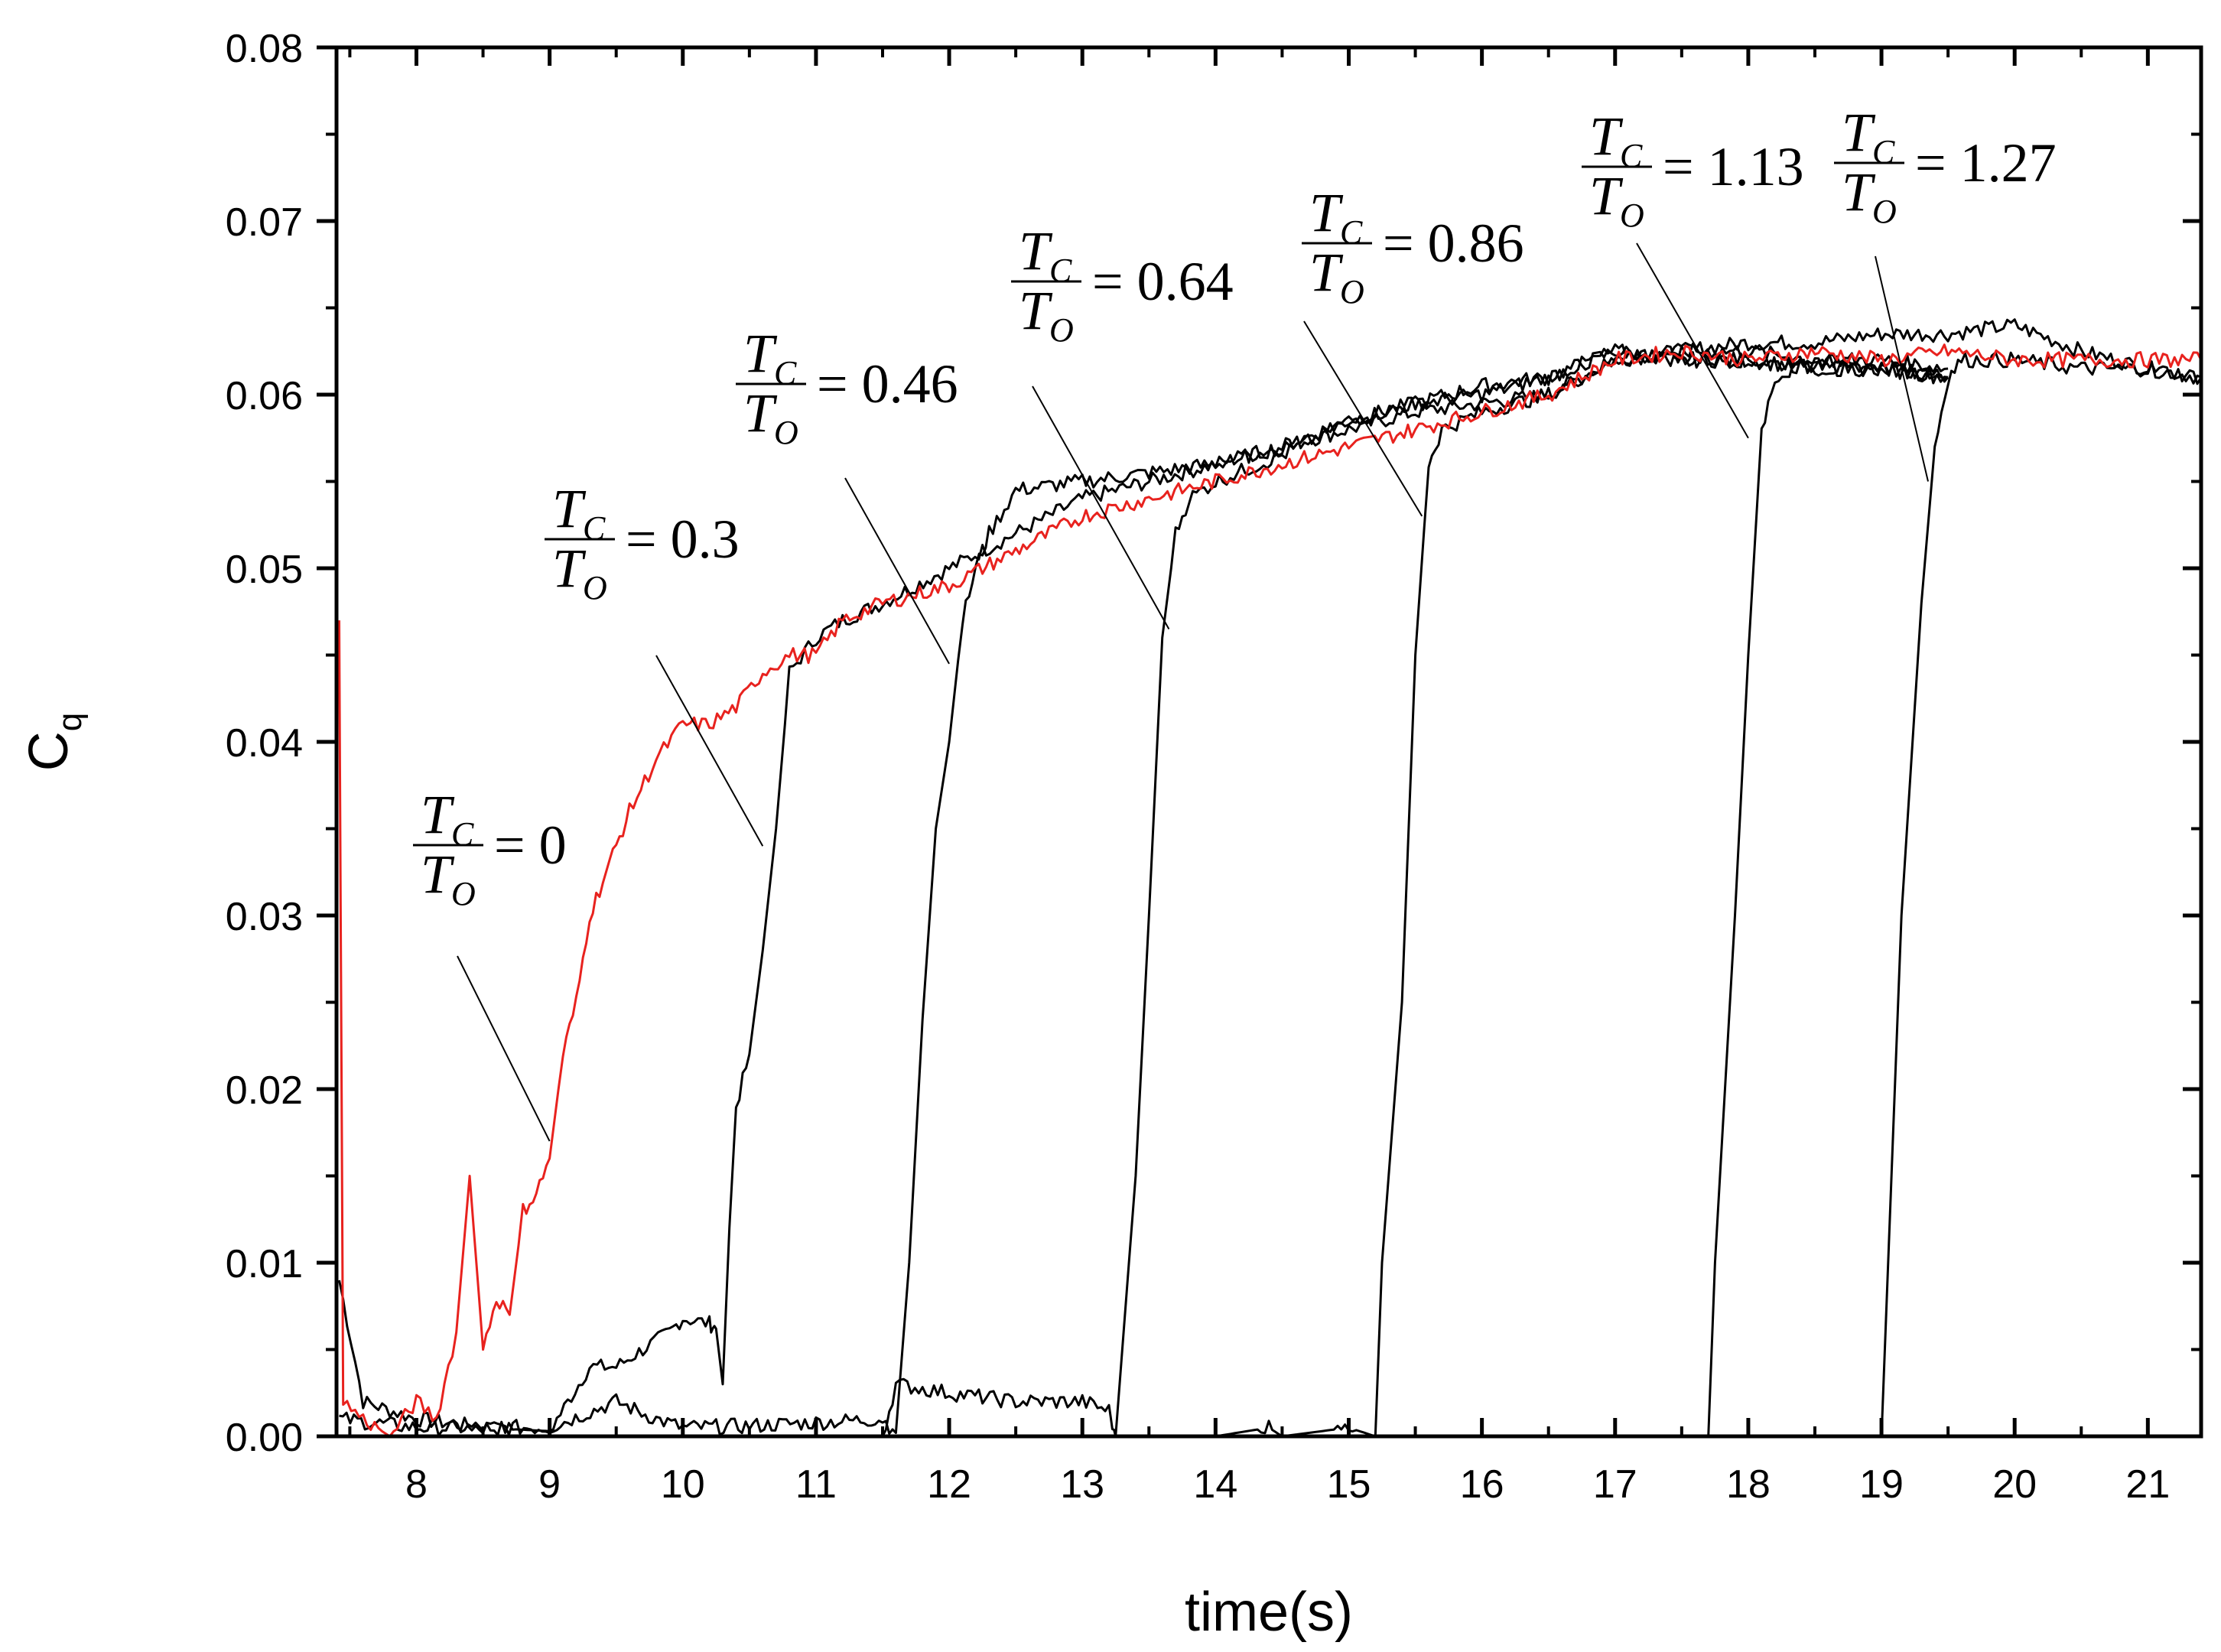 The height and width of the screenshot is (1652, 2221). I want to click on y-axis-title: Cq, so click(53, 742).